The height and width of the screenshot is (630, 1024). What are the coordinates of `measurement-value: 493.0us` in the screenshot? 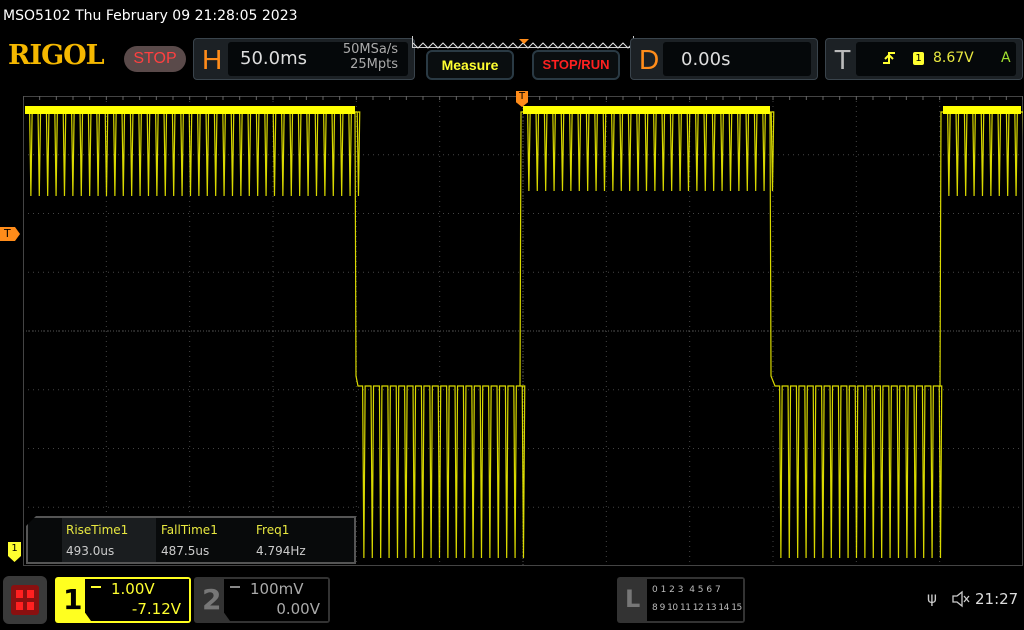 It's located at (90, 551).